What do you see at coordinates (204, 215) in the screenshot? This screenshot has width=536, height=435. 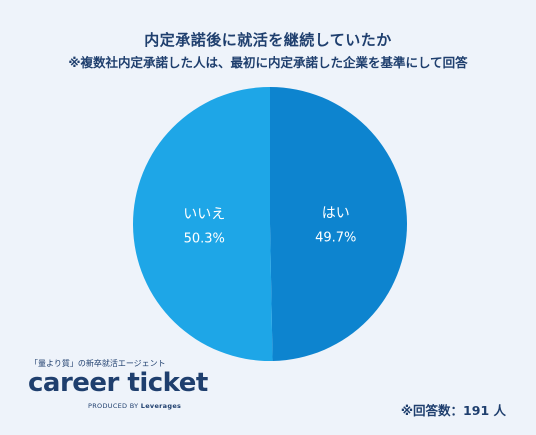 I see `slice-label-1: いいえ` at bounding box center [204, 215].